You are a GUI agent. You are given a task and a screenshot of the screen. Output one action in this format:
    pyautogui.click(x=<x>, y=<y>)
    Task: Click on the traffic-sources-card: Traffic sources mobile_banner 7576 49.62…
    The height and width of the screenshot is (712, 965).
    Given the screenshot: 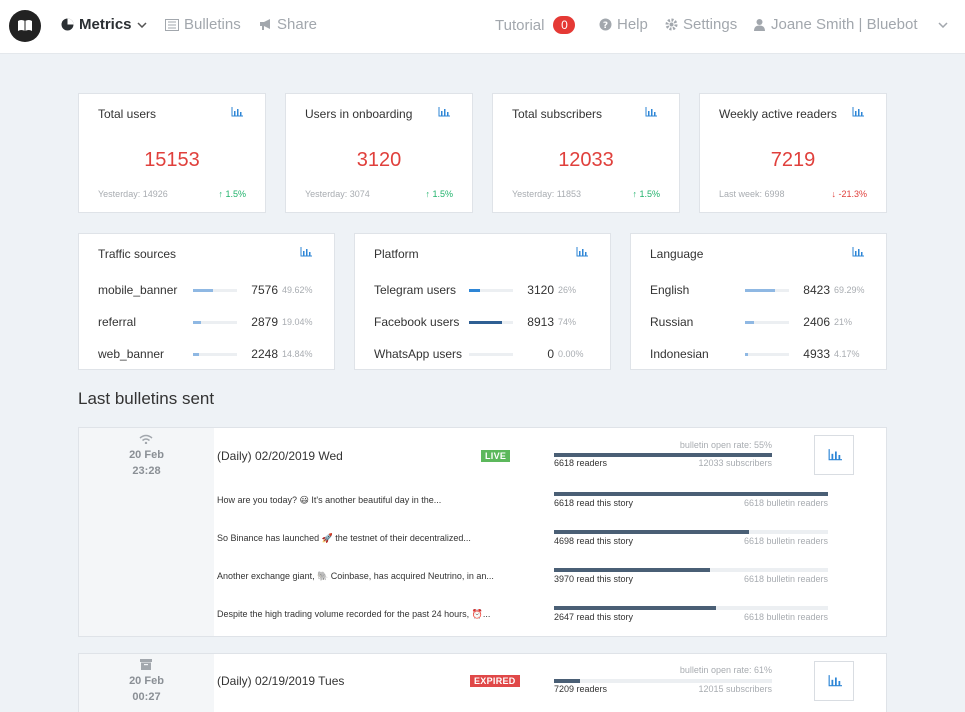 What is the action you would take?
    pyautogui.click(x=206, y=301)
    